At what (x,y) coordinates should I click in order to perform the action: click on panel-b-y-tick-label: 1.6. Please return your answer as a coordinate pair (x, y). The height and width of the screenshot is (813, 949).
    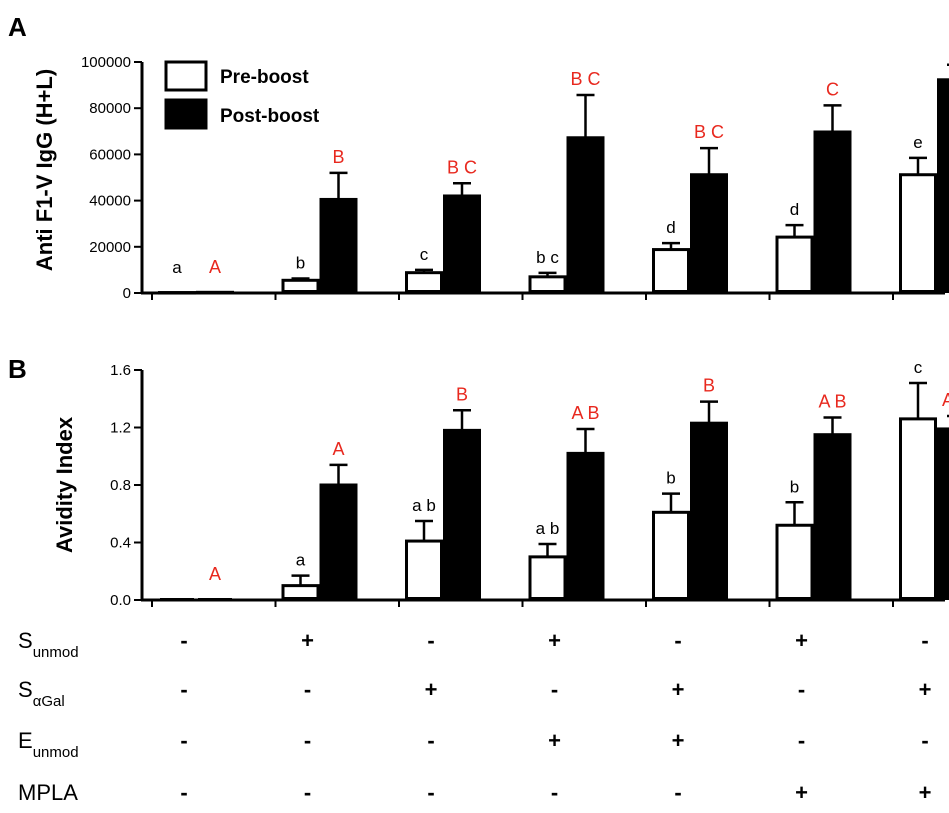
    Looking at the image, I should click on (120, 370).